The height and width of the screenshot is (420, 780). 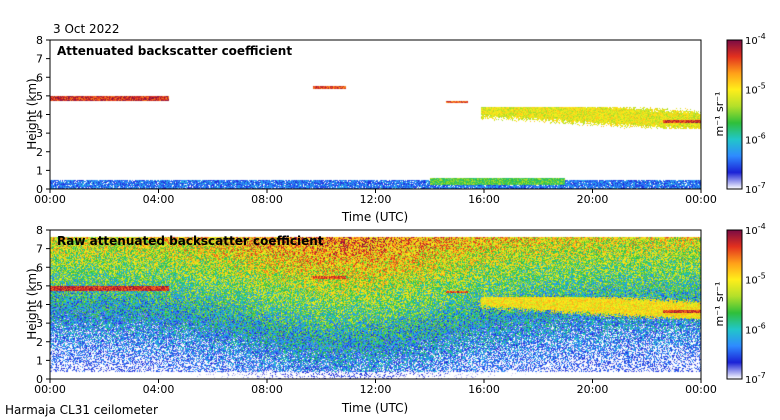 I want to click on date-label: 3 Oct 2022, so click(x=86, y=29).